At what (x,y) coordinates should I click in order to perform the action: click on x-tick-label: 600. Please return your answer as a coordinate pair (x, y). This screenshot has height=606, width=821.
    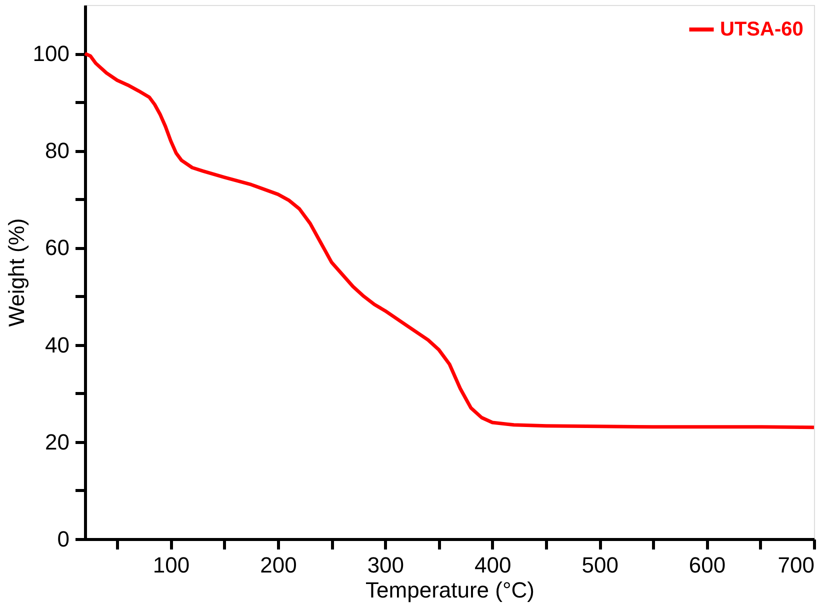
    Looking at the image, I should click on (707, 565).